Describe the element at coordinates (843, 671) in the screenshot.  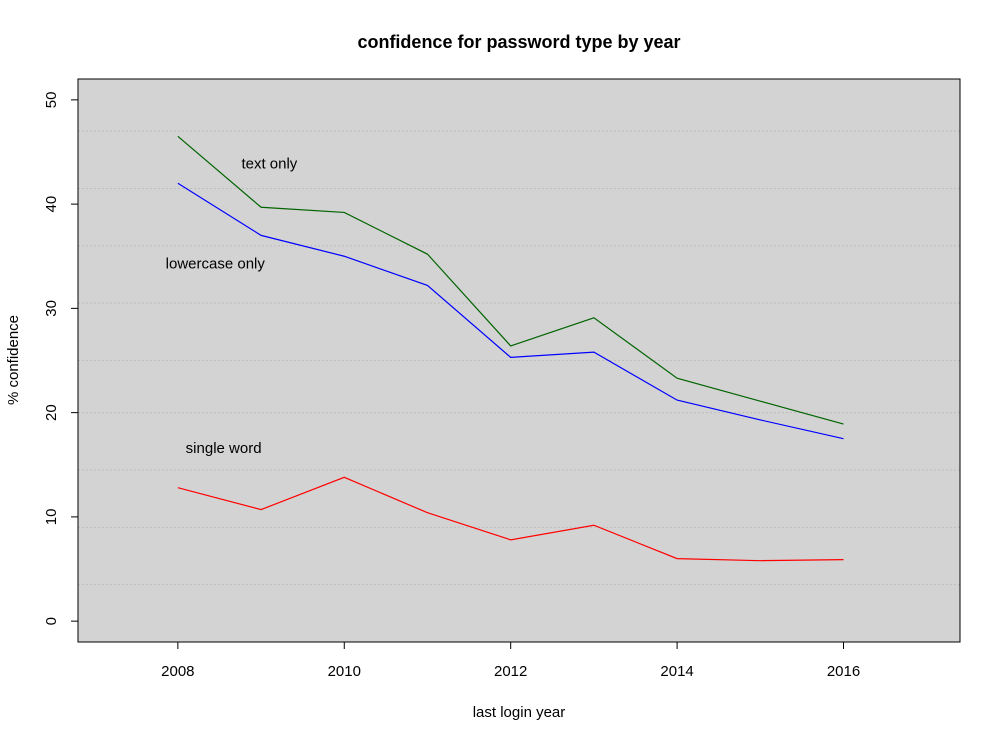
I see `x-tick-label: 2016` at that location.